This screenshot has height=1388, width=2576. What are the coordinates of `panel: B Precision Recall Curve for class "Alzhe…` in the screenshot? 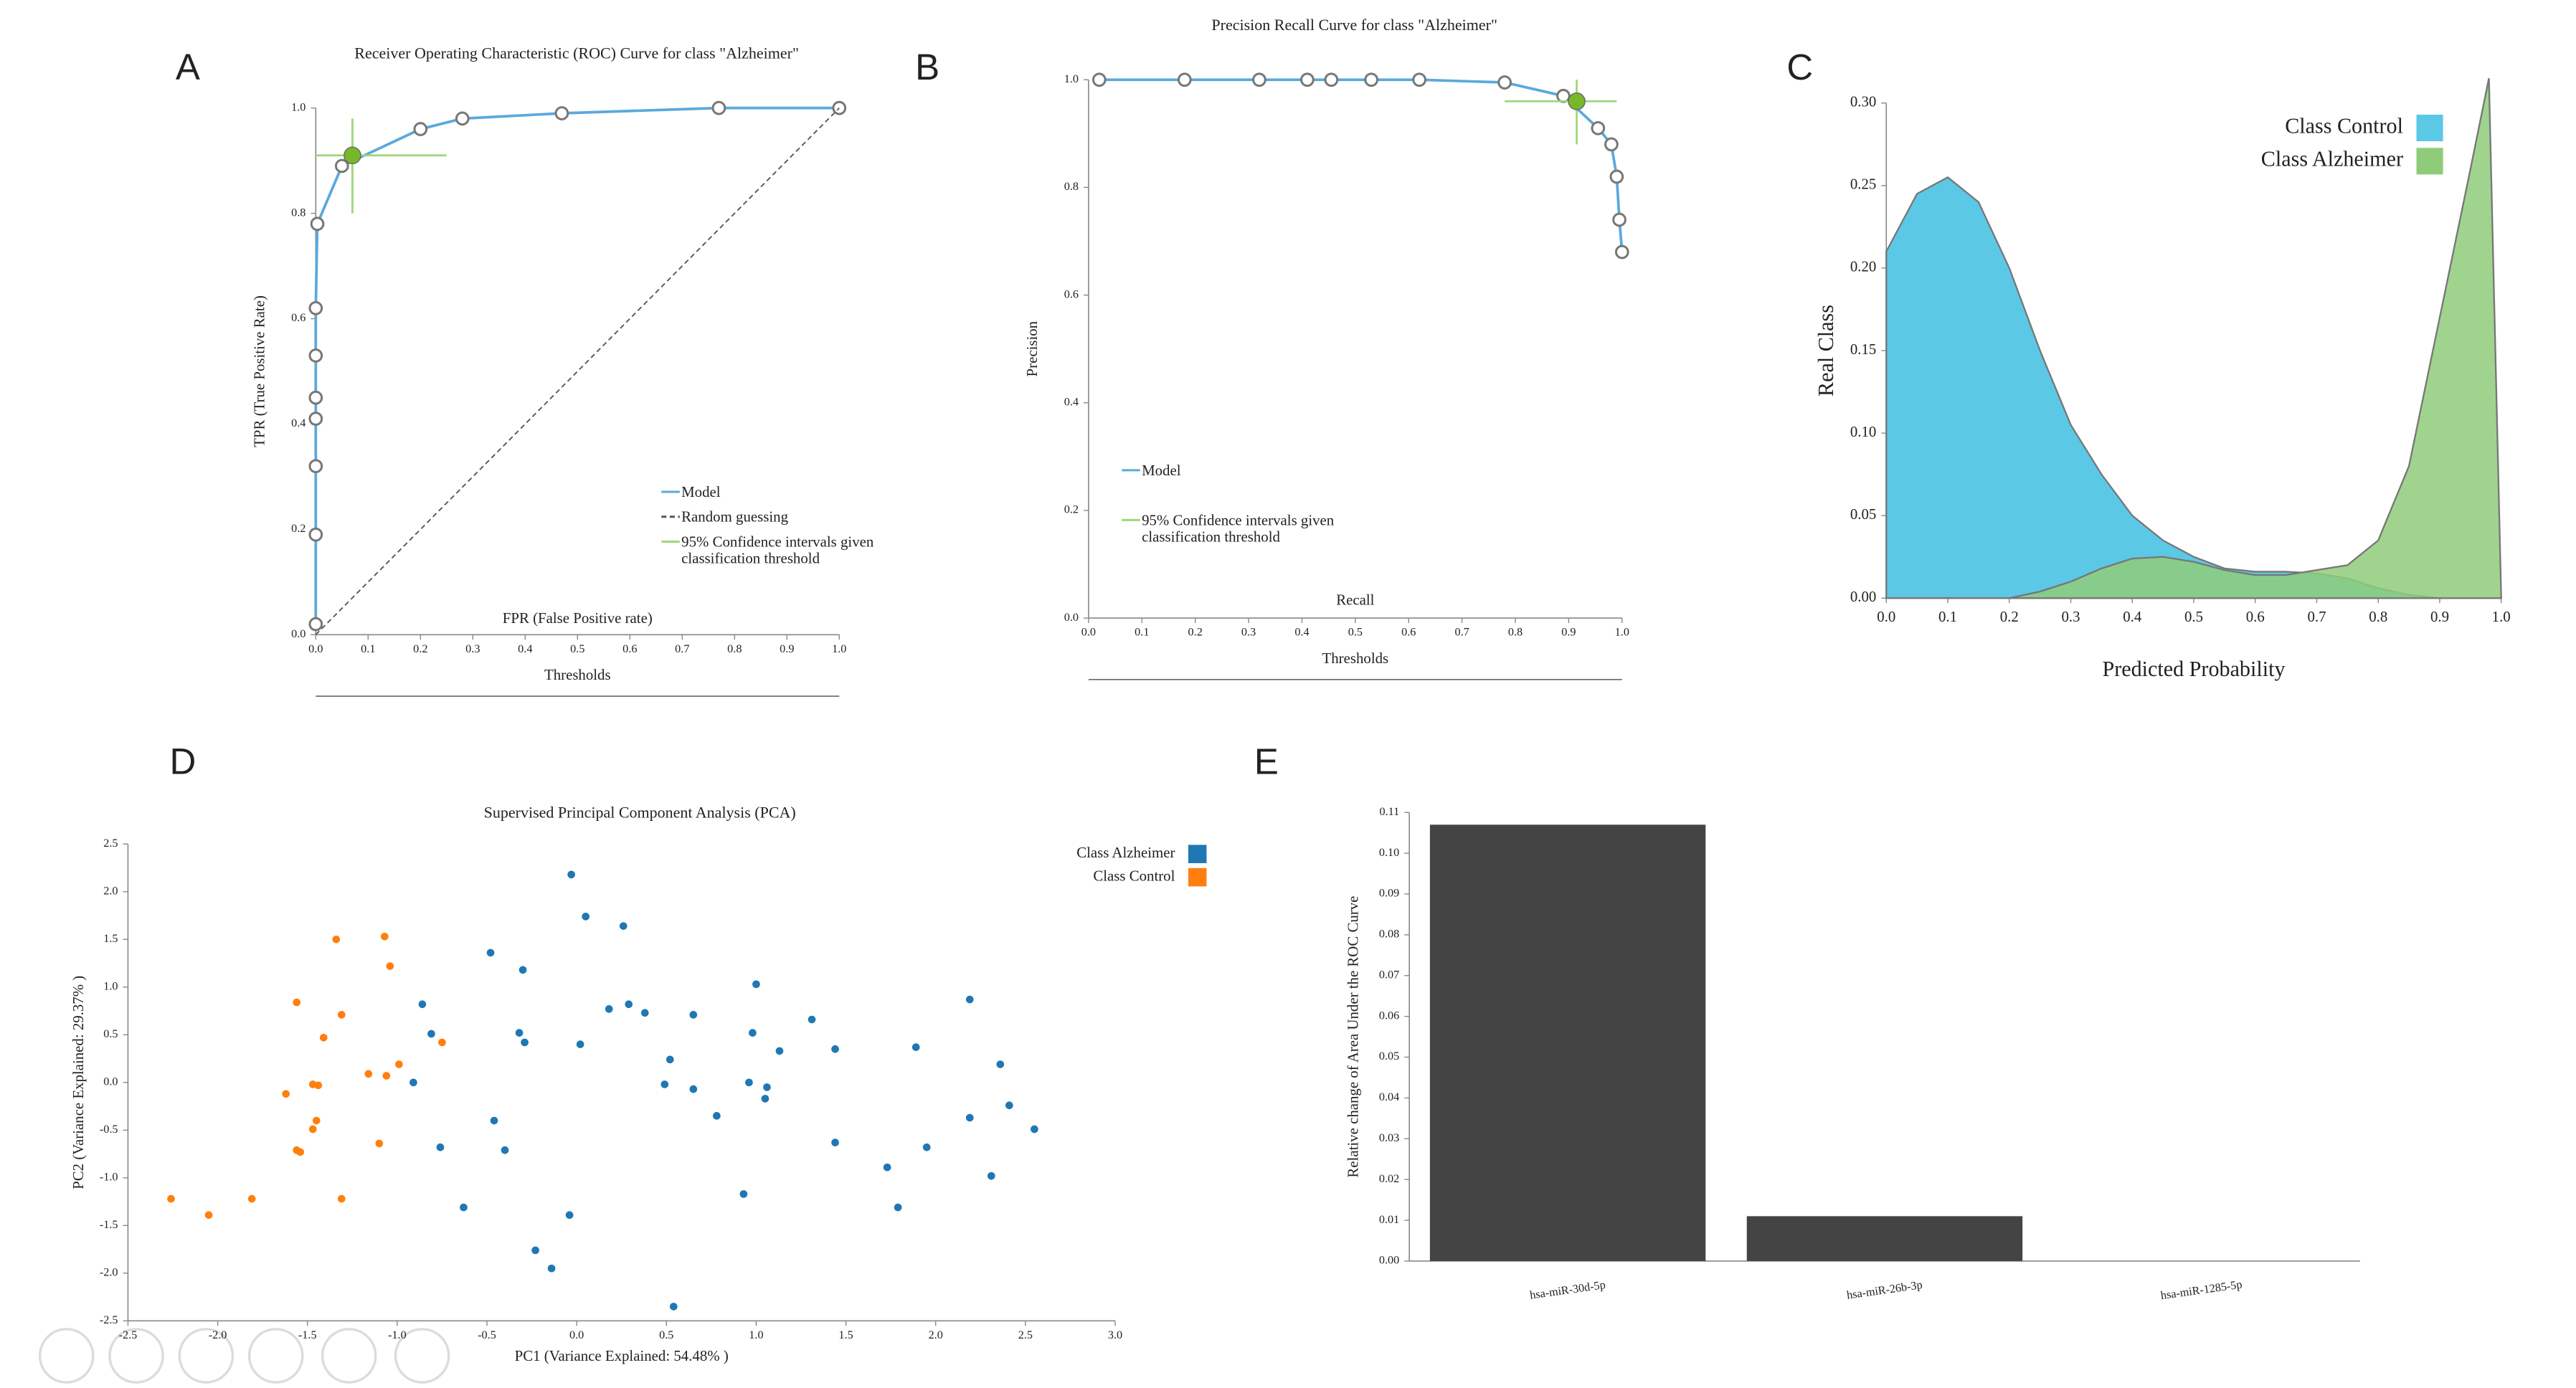 It's located at (1272, 348).